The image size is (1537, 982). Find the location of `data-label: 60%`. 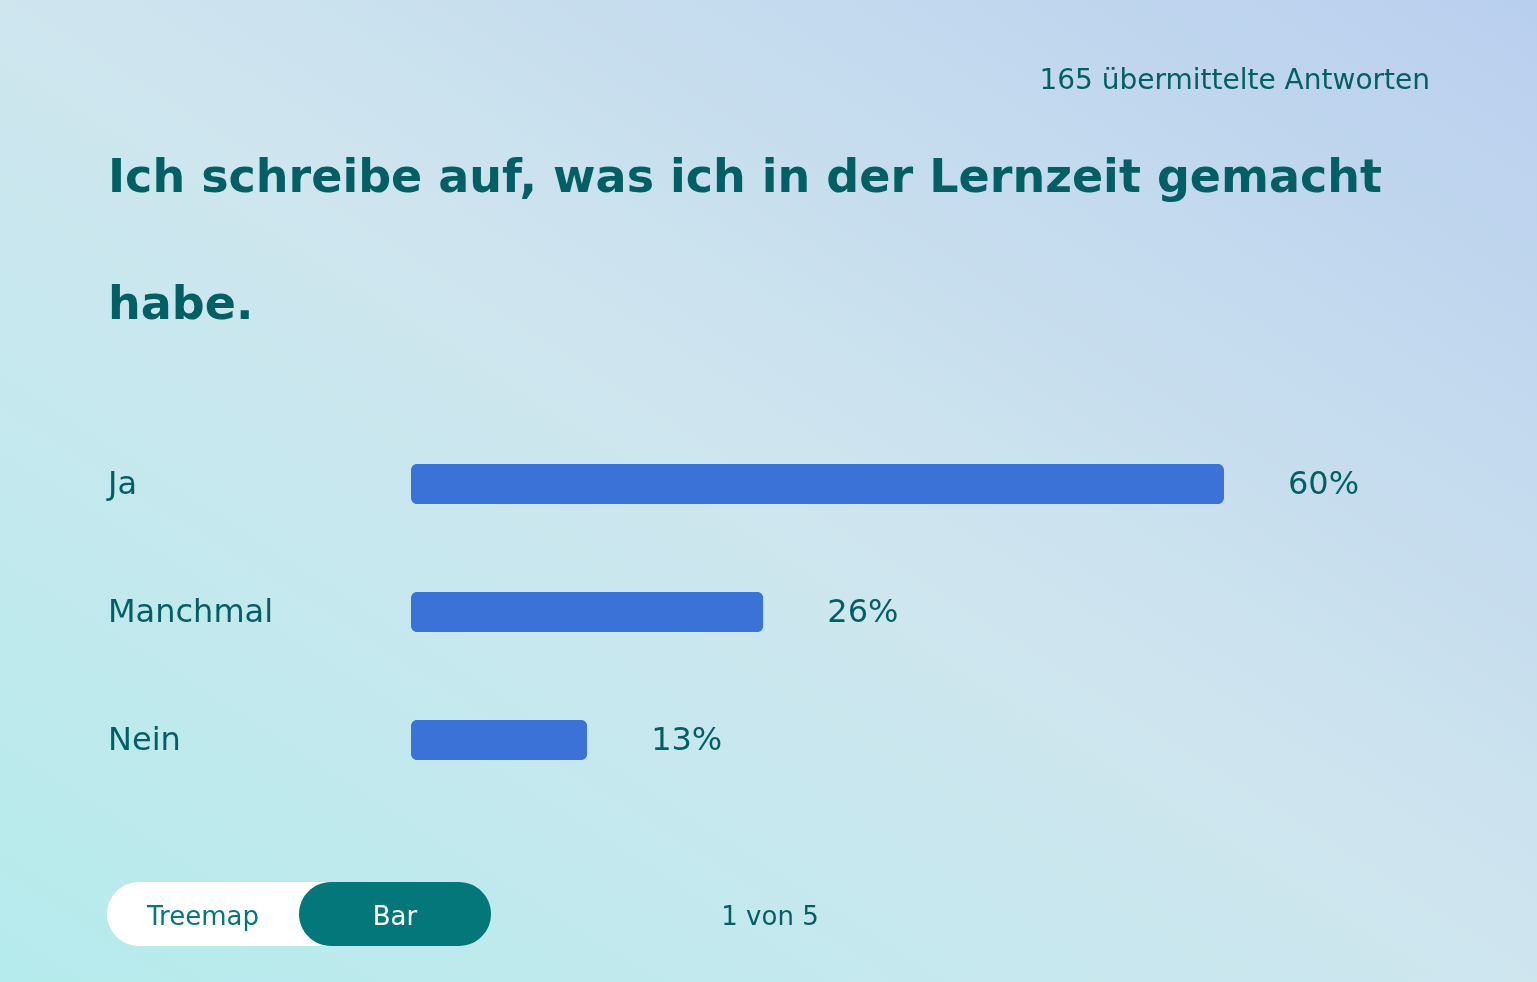

data-label: 60% is located at coordinates (1324, 483).